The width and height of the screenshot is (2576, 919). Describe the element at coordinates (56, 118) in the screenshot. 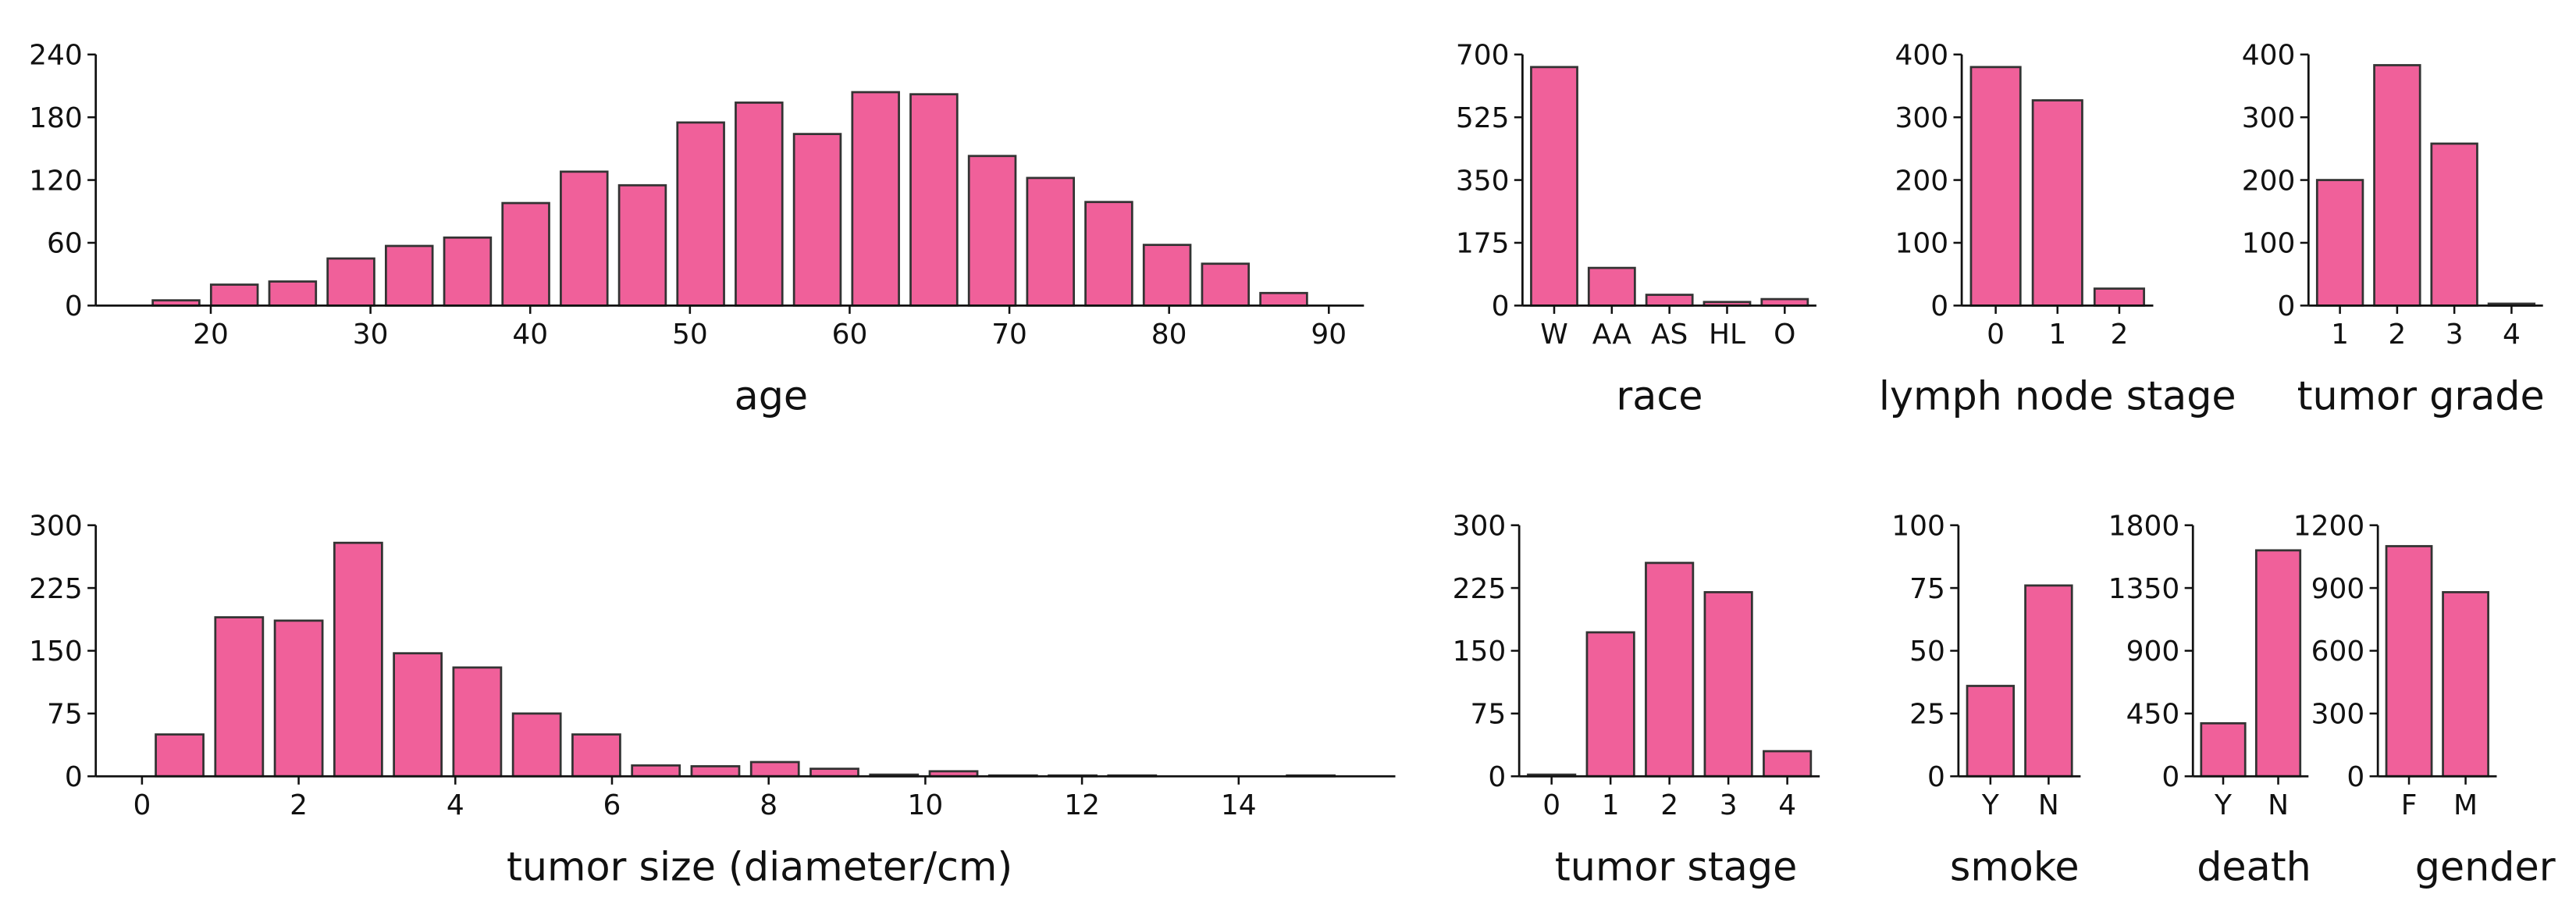

I see `y-tick-label: 180` at that location.